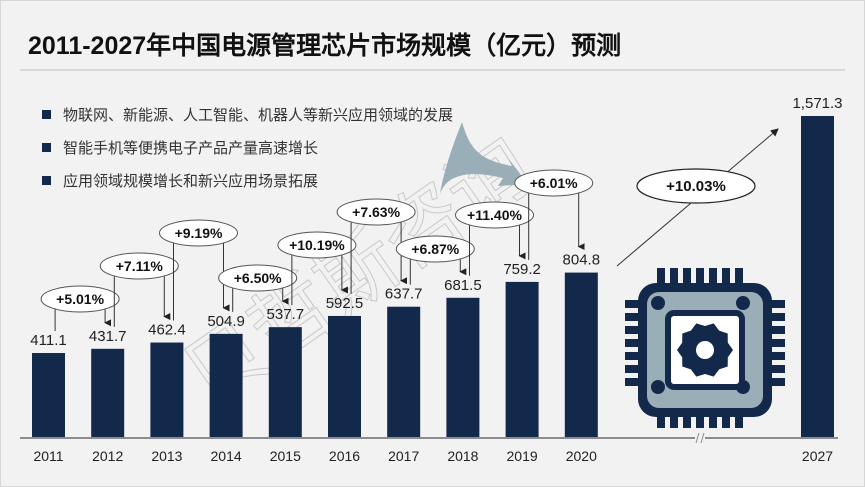 The width and height of the screenshot is (865, 487). I want to click on growth-label: +11.40%, so click(494, 215).